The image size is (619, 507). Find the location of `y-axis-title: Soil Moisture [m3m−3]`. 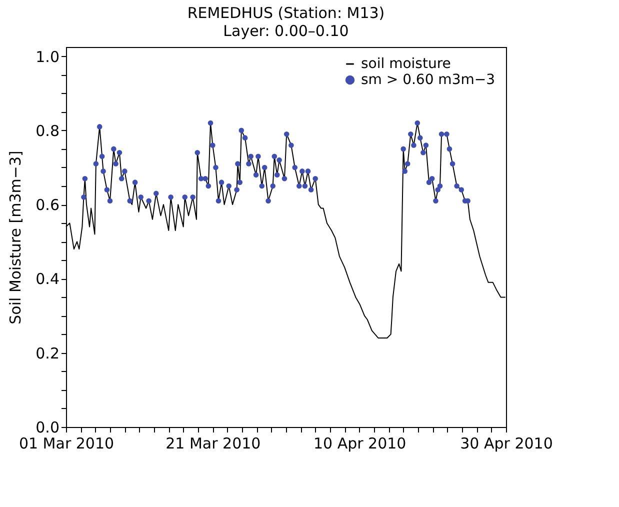

y-axis-title: Soil Moisture [m3m−3] is located at coordinates (15, 237).